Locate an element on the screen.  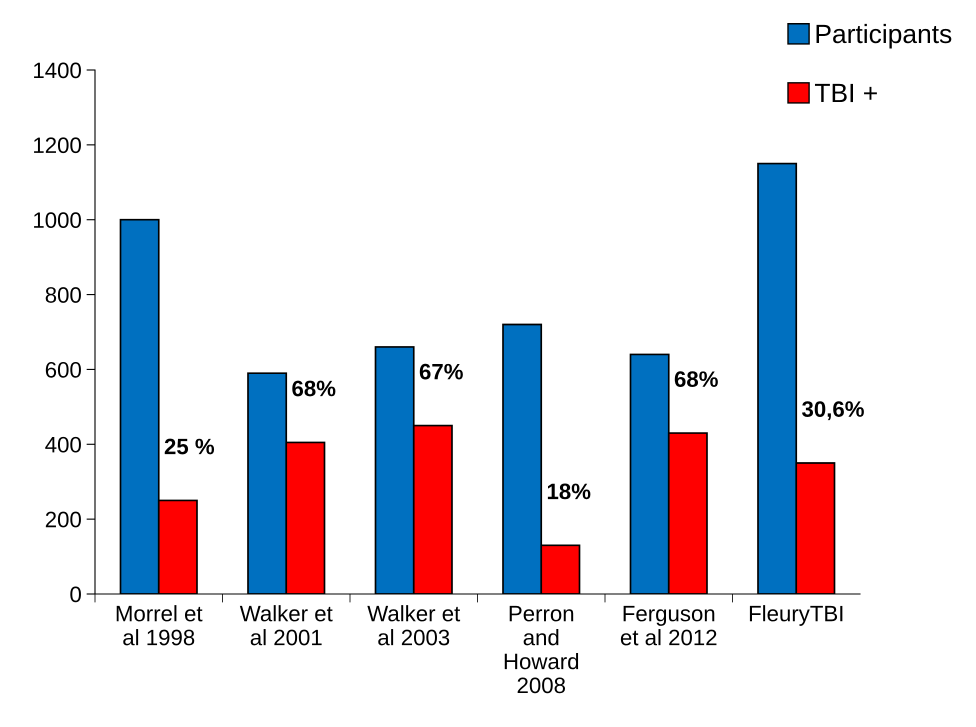
y-tick-label: 1000 is located at coordinates (57, 220).